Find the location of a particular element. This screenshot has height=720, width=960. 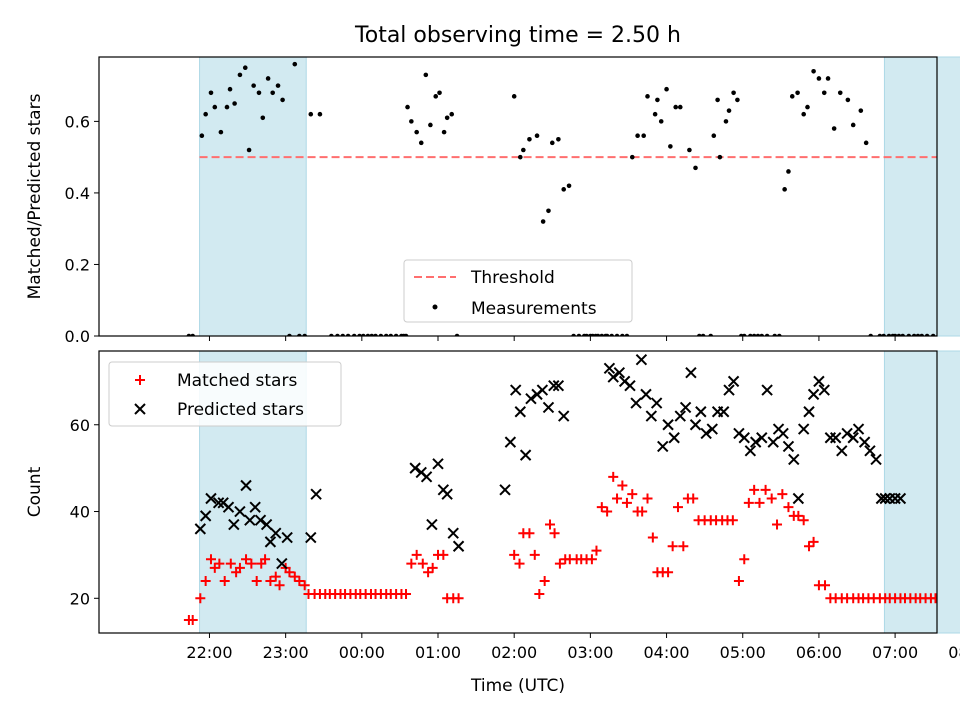

legend-threshold-label: Threshold is located at coordinates (512, 278).